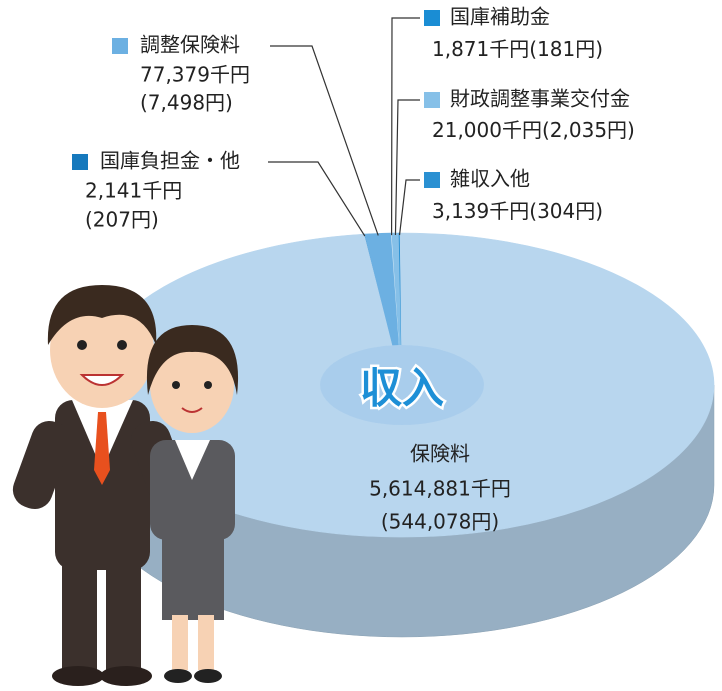  What do you see at coordinates (566, 211) in the screenshot?
I see `per-person-value: (304円)` at bounding box center [566, 211].